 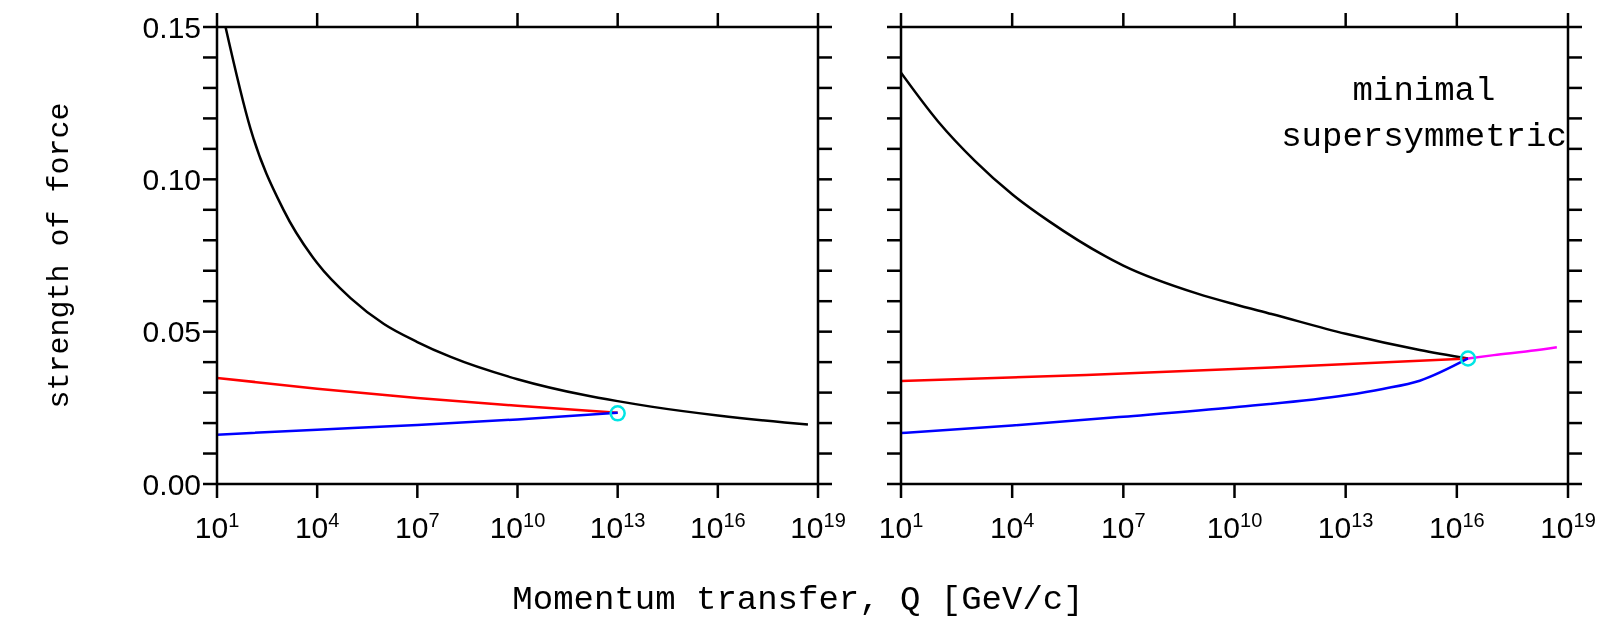 I want to click on y-tick-label: 0.00, so click(x=171, y=484).